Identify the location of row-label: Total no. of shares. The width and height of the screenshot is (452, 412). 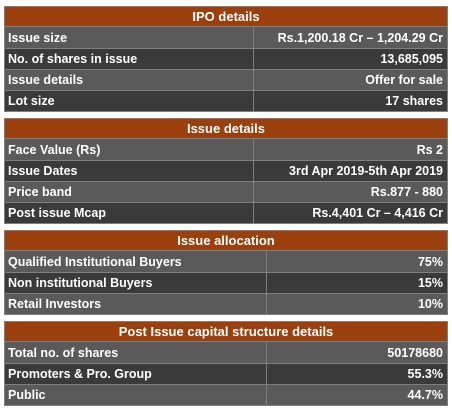
(136, 352).